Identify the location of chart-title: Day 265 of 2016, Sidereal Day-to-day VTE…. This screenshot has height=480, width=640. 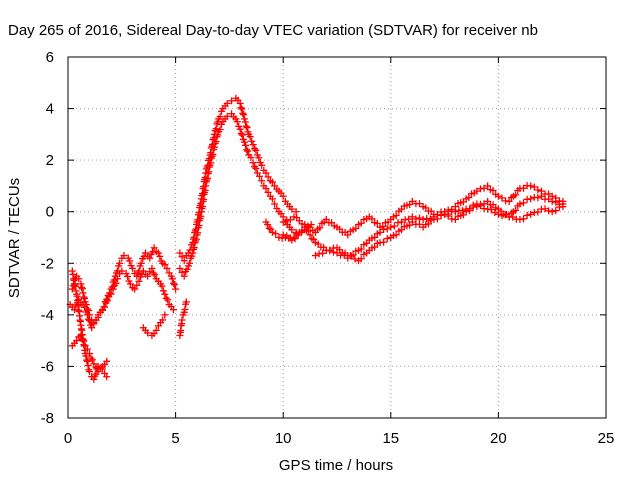
(273, 30).